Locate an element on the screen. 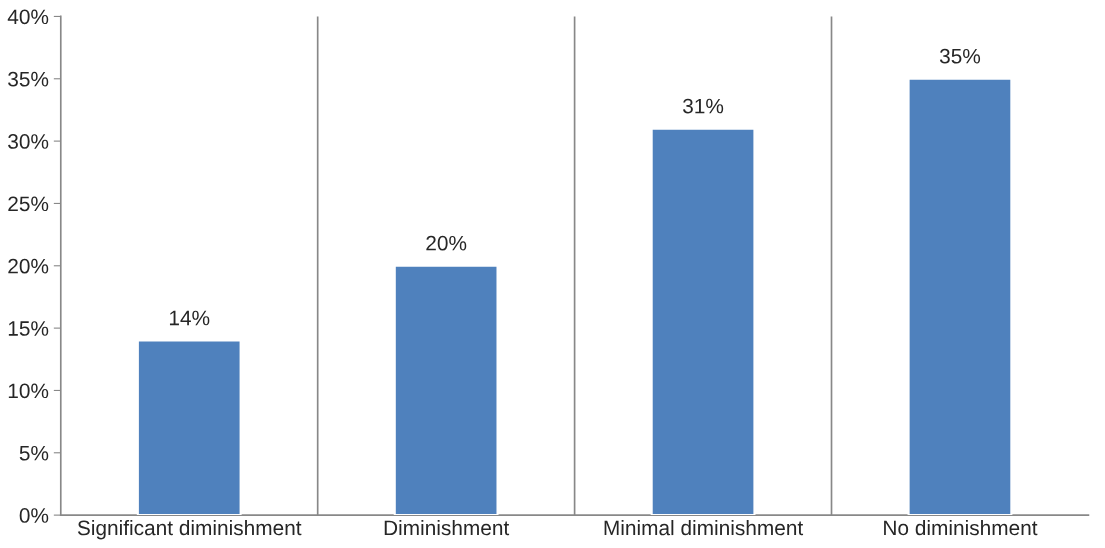 This screenshot has height=548, width=1105. data-label: 31% is located at coordinates (703, 106).